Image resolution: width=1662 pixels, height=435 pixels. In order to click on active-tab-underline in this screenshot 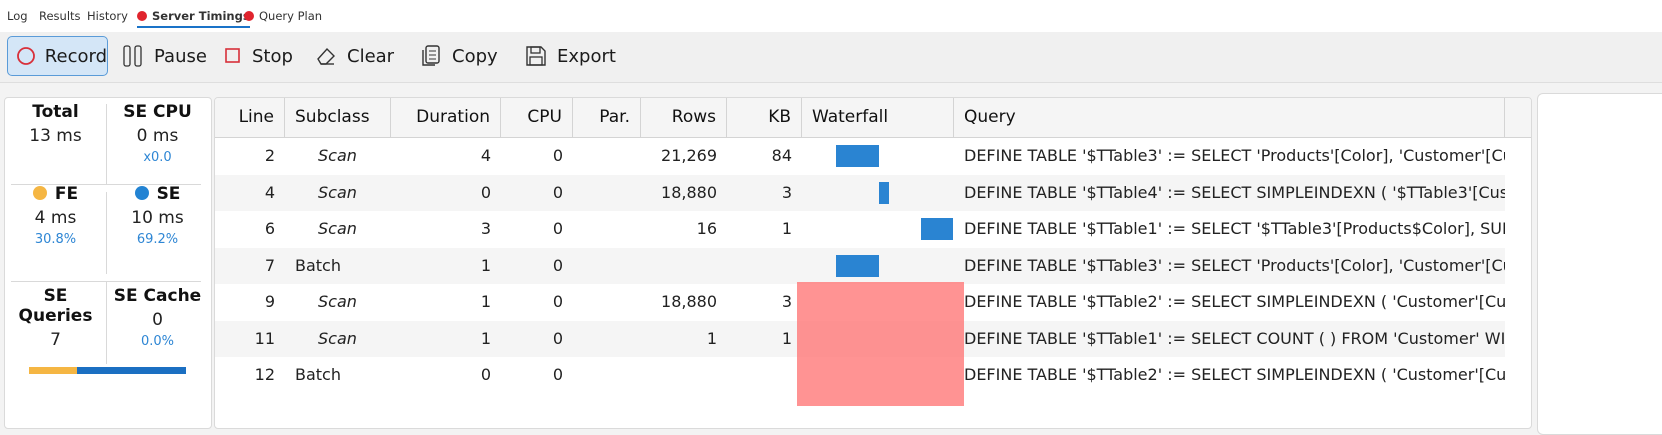, I will do `click(193, 27)`.